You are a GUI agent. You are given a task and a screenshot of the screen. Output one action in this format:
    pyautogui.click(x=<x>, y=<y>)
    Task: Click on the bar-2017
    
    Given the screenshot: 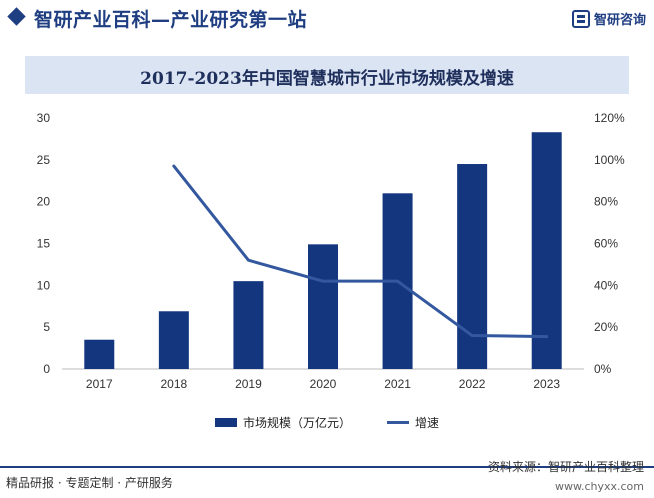 What is the action you would take?
    pyautogui.click(x=99, y=354)
    